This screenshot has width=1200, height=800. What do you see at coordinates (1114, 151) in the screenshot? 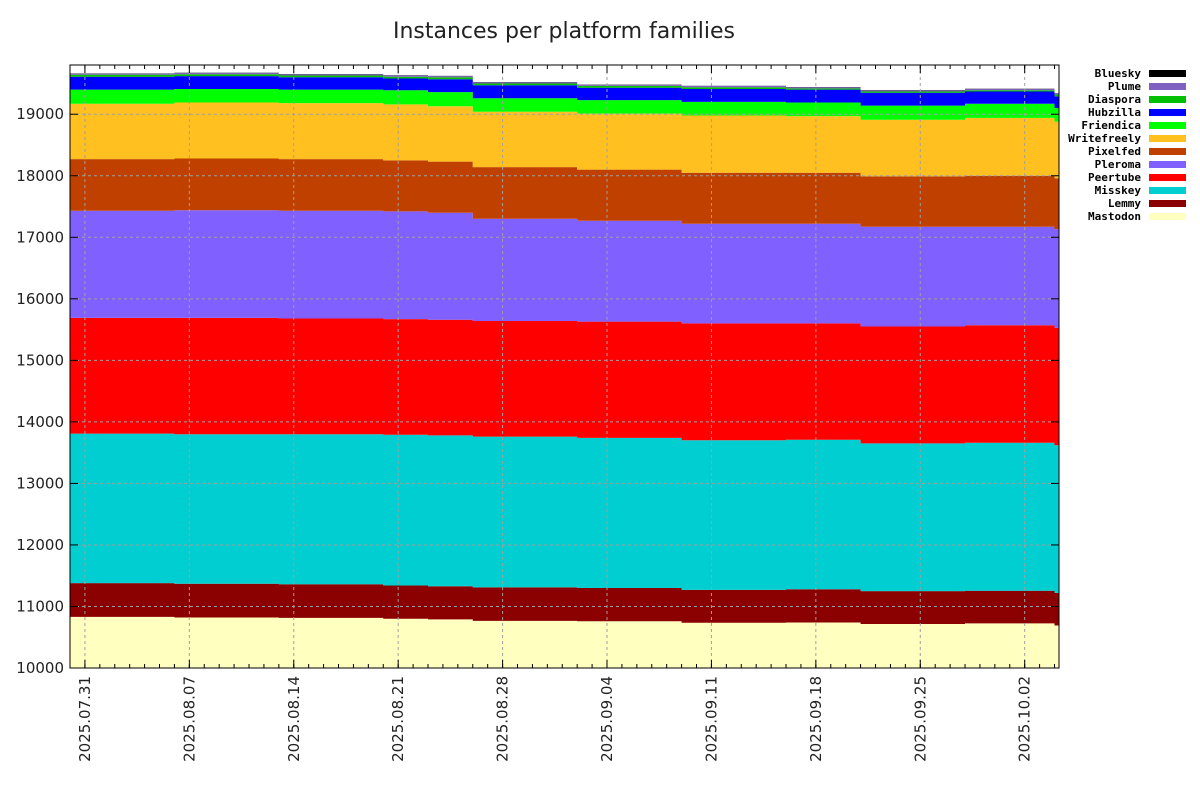
I see `legend-label: Pixelfed` at bounding box center [1114, 151].